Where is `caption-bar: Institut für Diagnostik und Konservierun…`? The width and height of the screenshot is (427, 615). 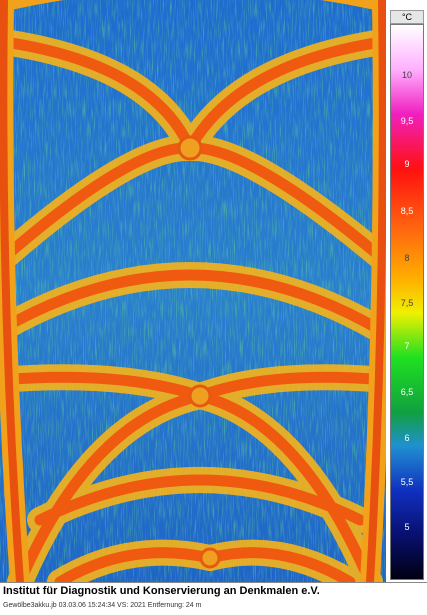 caption-bar: Institut für Diagnostik und Konservierun… is located at coordinates (213, 598).